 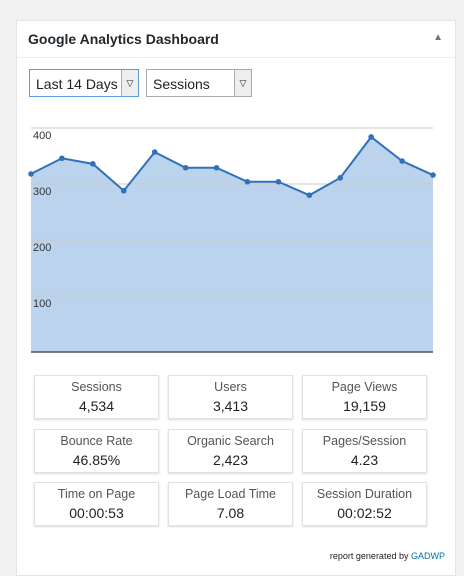 I want to click on stat-value: 2,423, so click(x=230, y=459).